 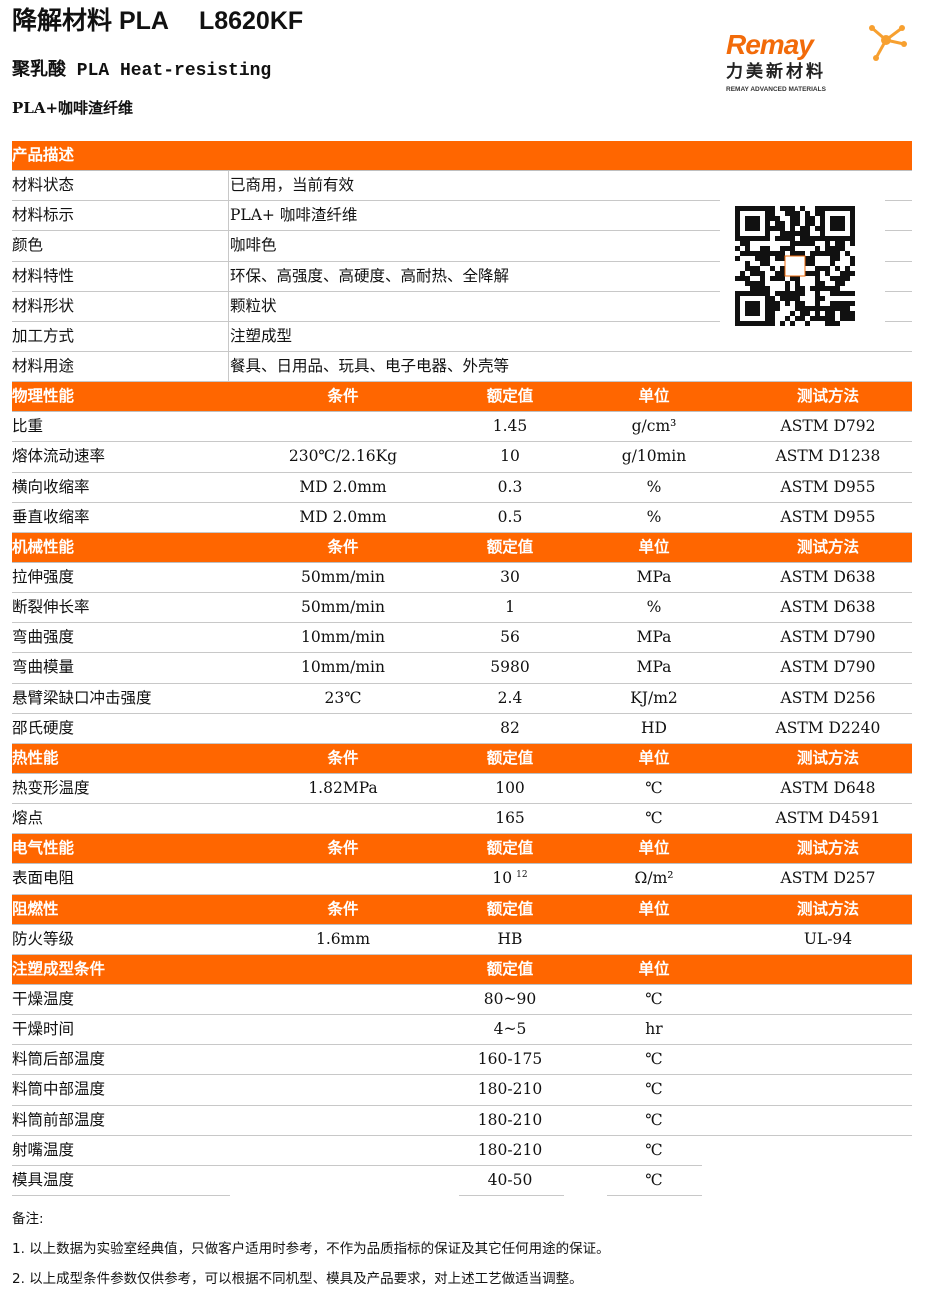 I want to click on row-label: 材料标示, so click(x=43, y=215).